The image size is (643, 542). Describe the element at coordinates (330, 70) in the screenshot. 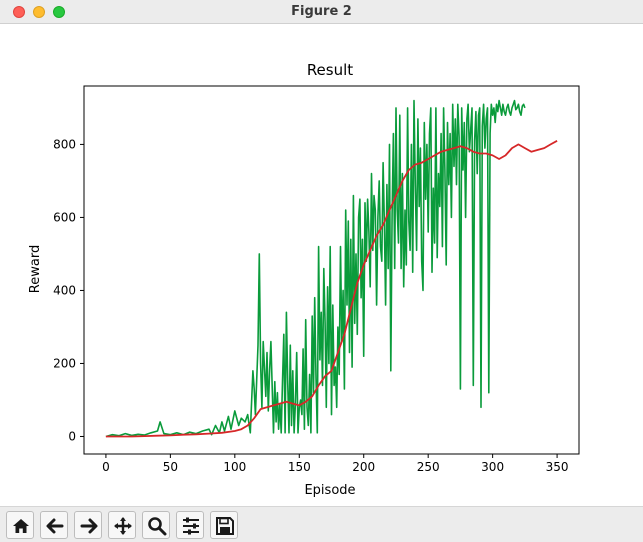

I see `chart-title: Result` at that location.